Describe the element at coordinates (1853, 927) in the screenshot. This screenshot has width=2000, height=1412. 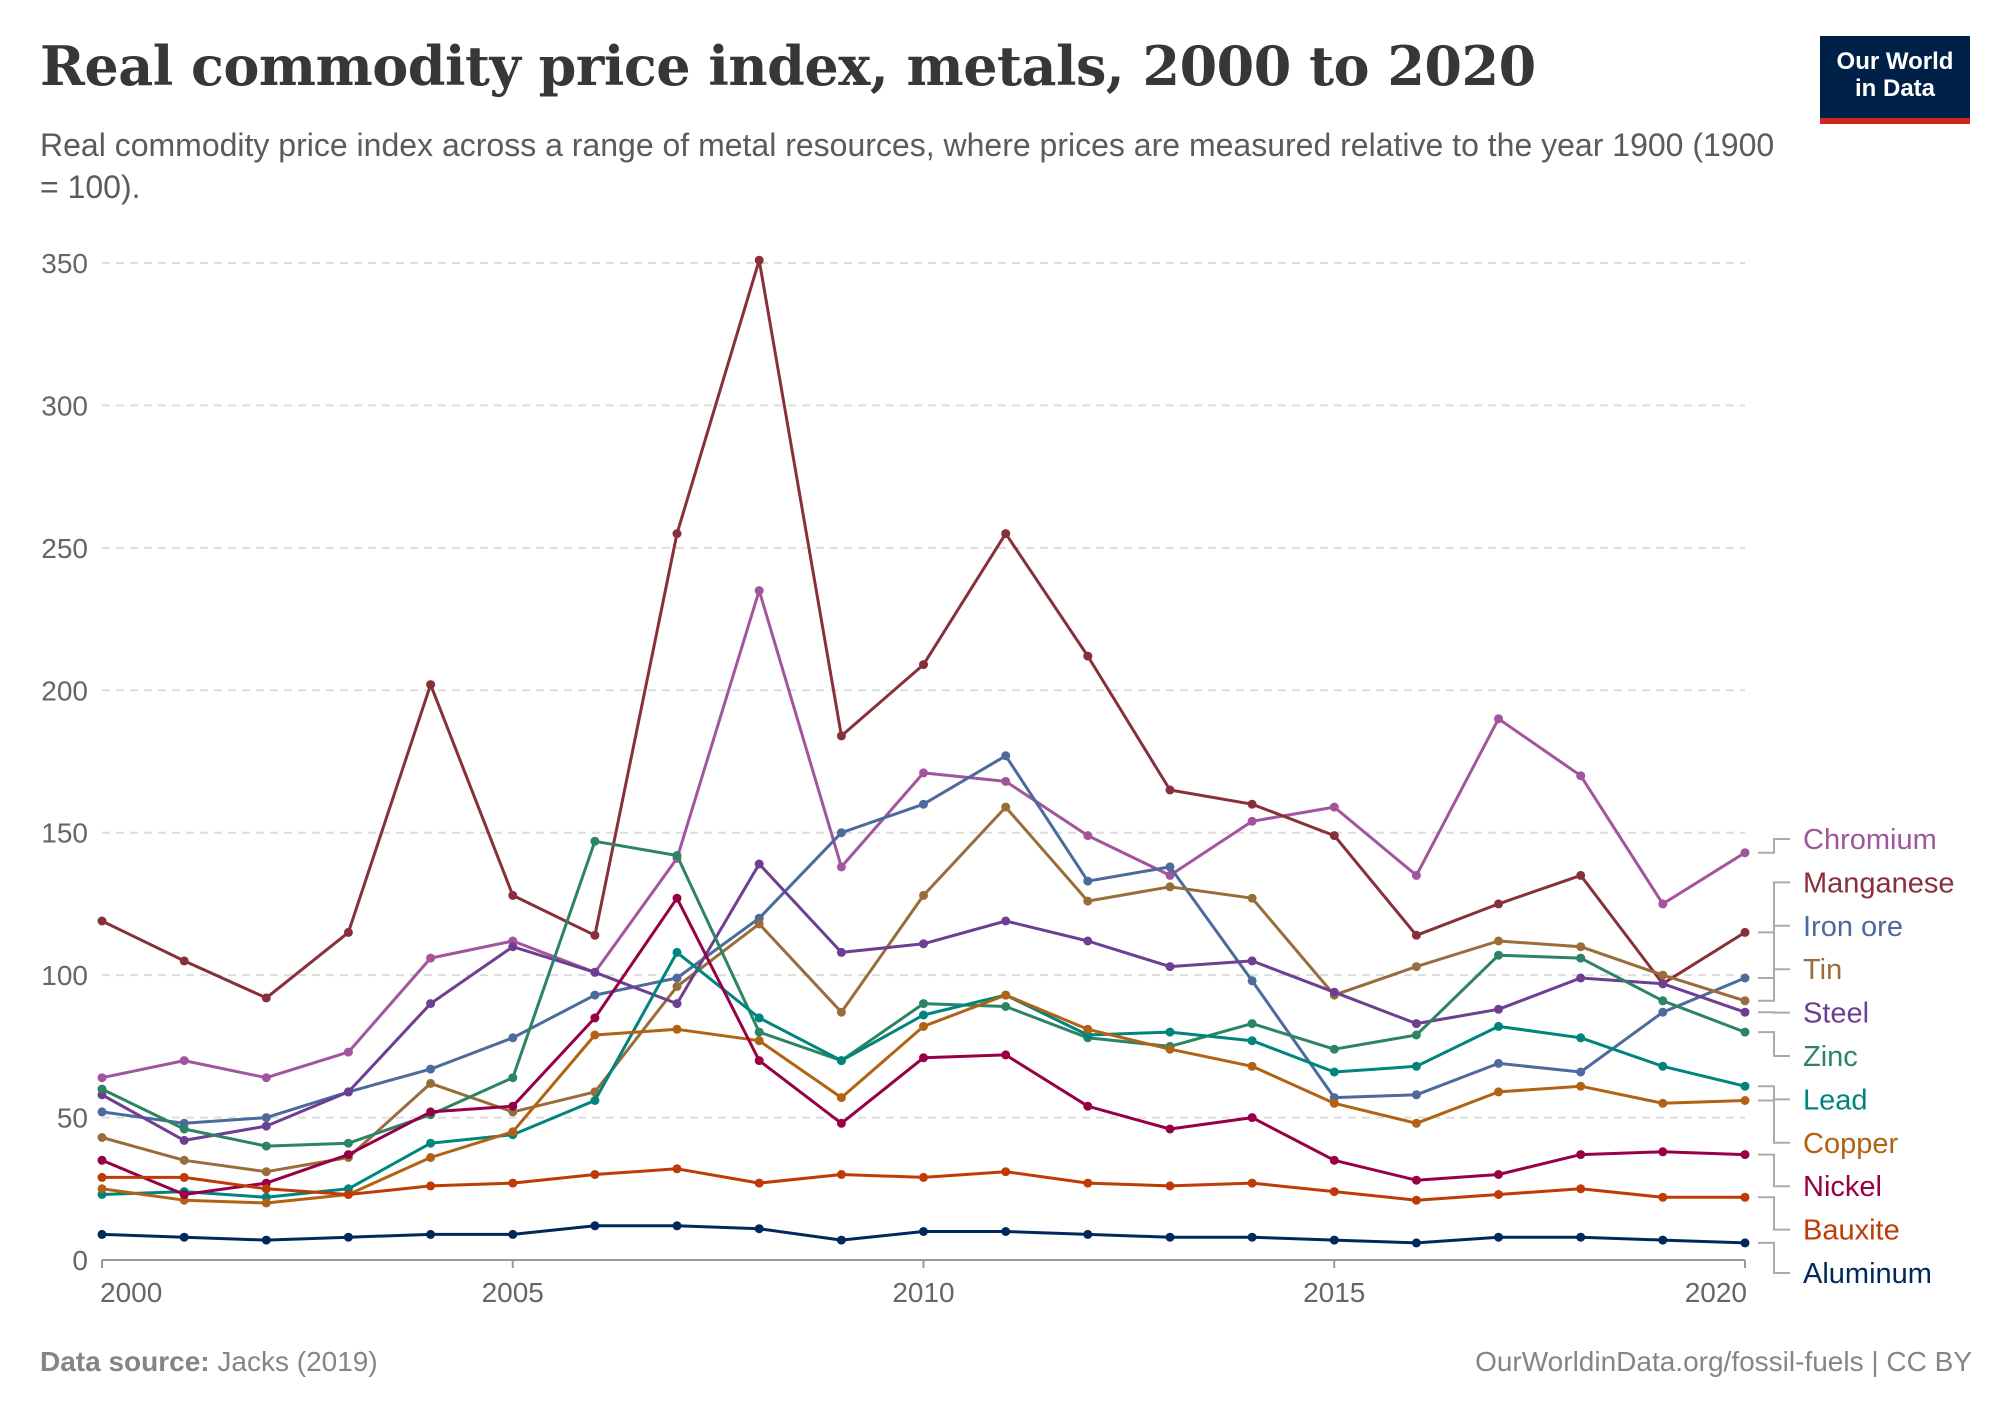
I see `legend-label-iron-ore: Iron ore` at that location.